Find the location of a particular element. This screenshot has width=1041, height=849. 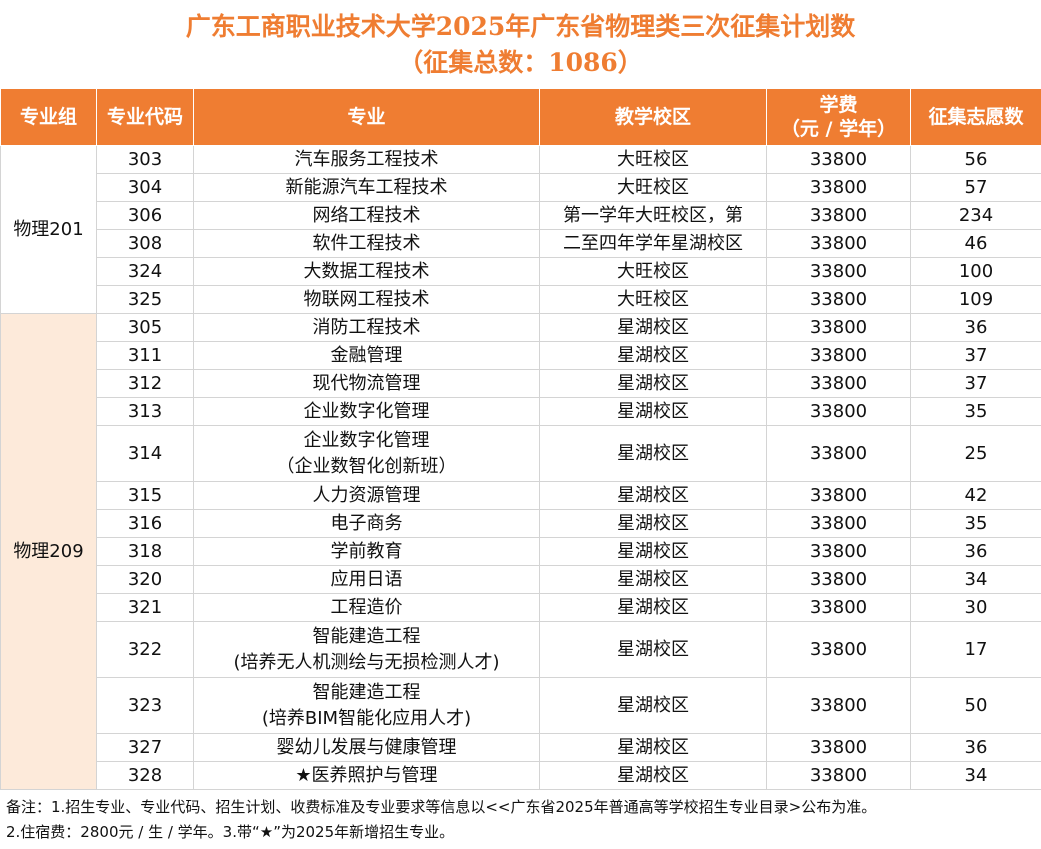

major-name-line: (培养无人机测绘与无损检测人才) is located at coordinates (366, 662).